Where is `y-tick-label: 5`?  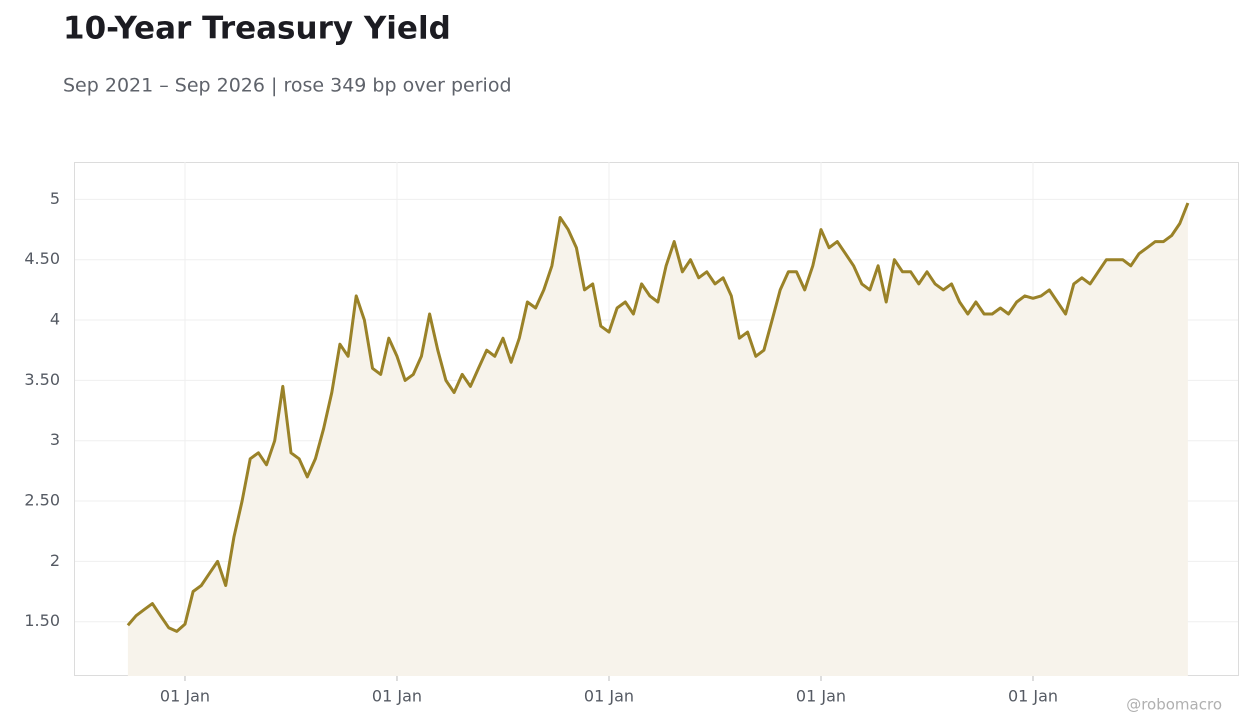 y-tick-label: 5 is located at coordinates (55, 198).